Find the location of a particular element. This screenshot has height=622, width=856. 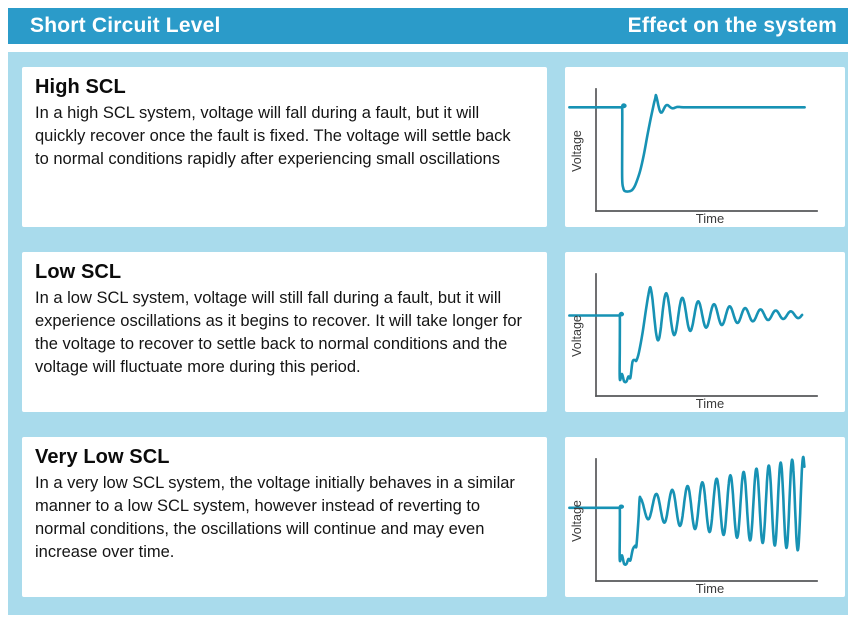

card-title: High SCL is located at coordinates (80, 87).